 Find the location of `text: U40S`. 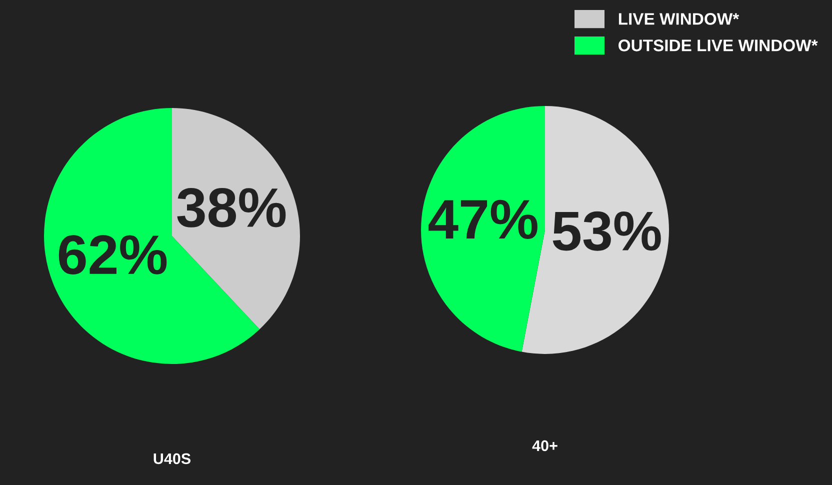

text: U40S is located at coordinates (172, 458).